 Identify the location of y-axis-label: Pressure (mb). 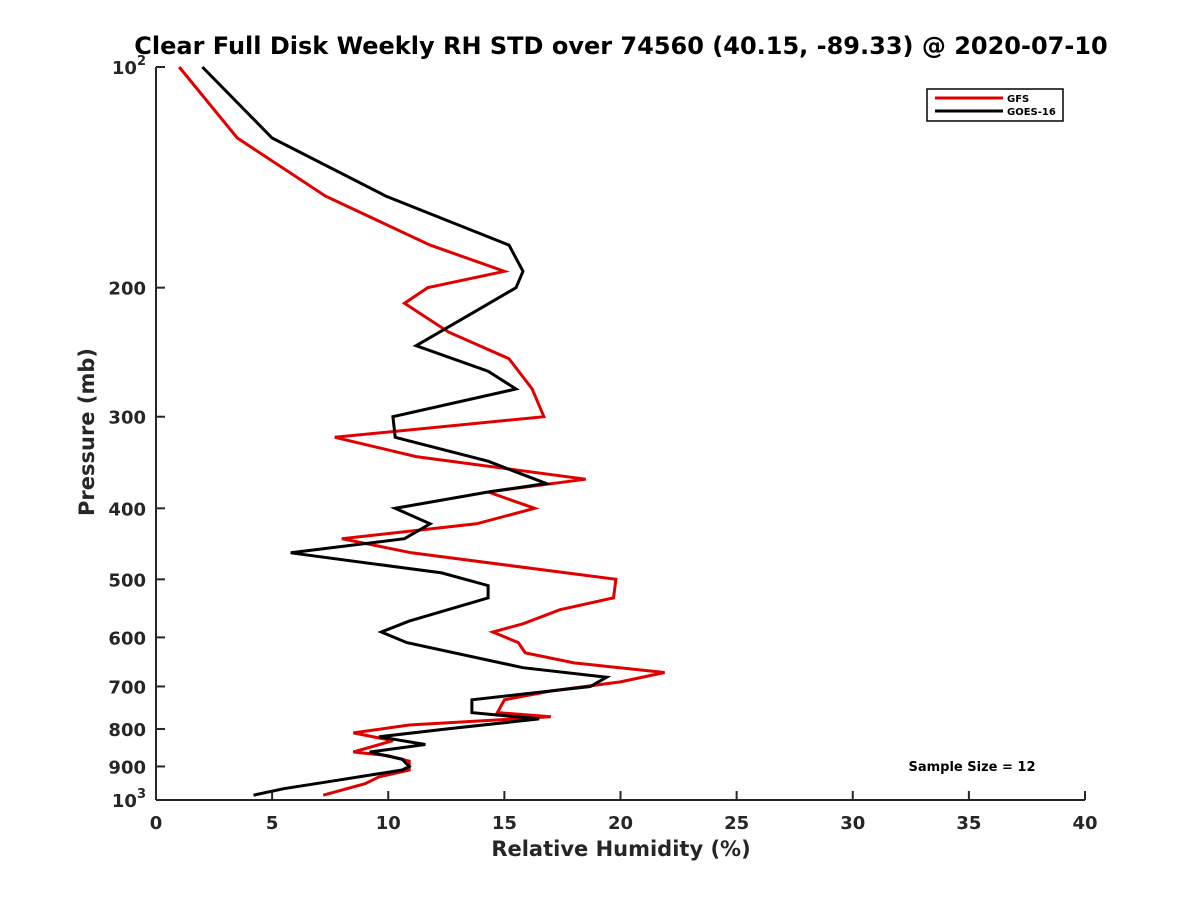
(87, 432).